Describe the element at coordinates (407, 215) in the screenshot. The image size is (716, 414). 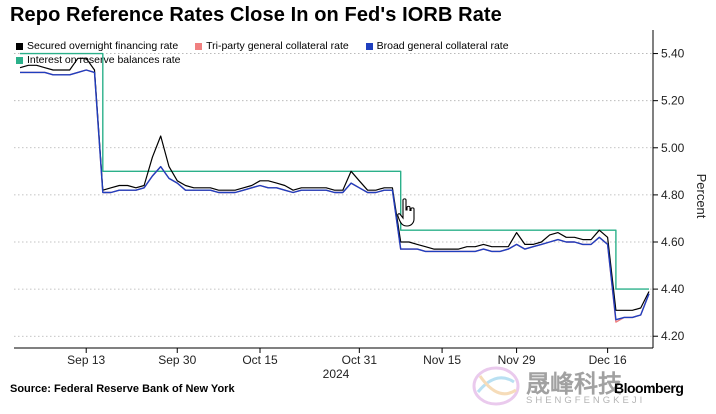
I see `mouse-cursor-icon` at that location.